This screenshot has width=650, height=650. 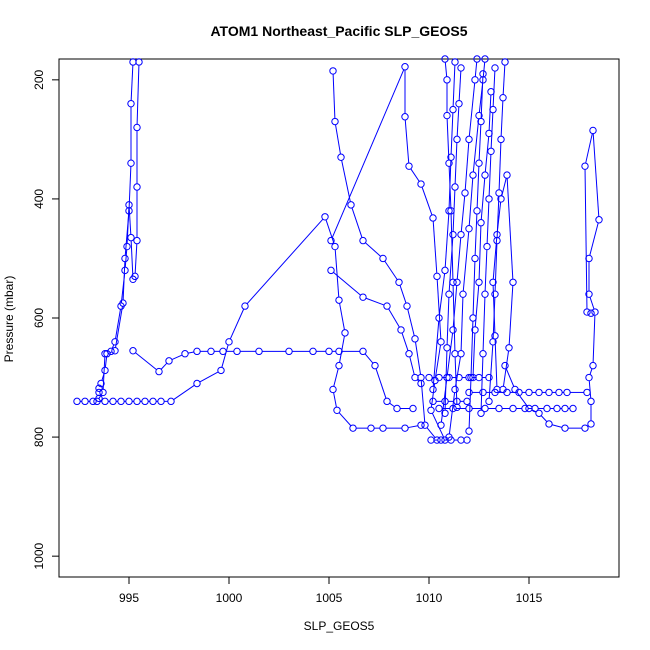 What do you see at coordinates (429, 598) in the screenshot?
I see `x-tick-label: 1010` at bounding box center [429, 598].